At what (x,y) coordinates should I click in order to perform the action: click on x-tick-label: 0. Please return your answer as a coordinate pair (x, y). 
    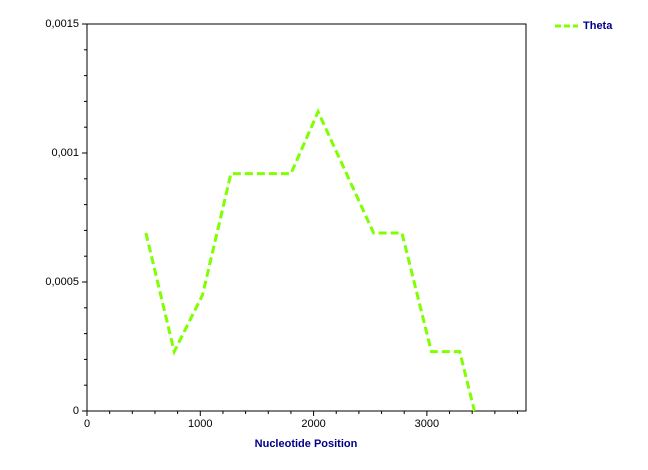
    Looking at the image, I should click on (87, 424).